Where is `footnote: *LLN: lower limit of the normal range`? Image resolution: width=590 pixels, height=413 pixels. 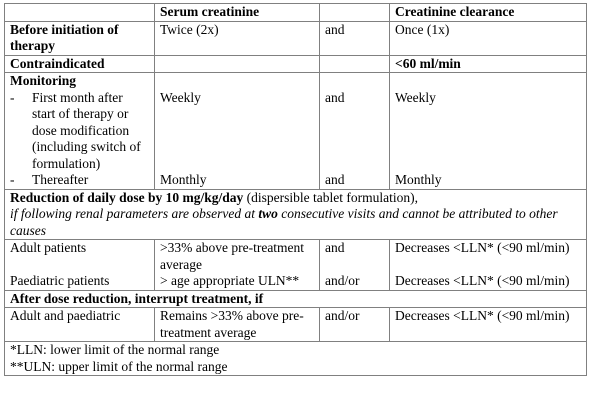
footnote: *LLN: lower limit of the normal range is located at coordinates (115, 349).